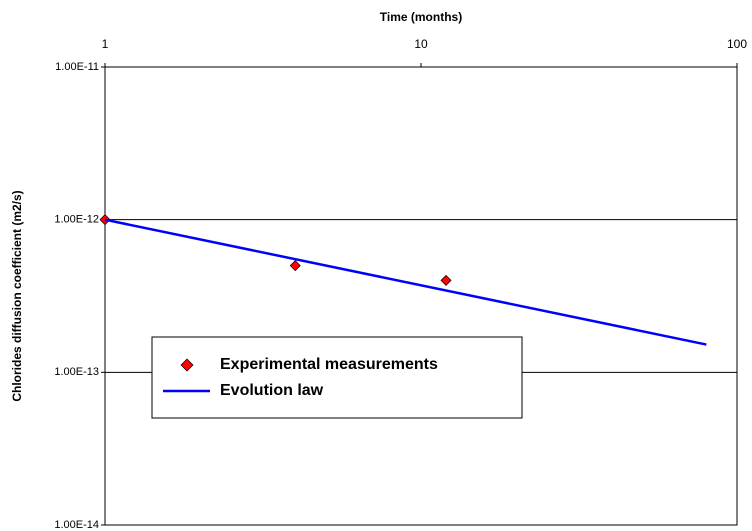 The height and width of the screenshot is (531, 752). Describe the element at coordinates (187, 365) in the screenshot. I see `legend-marker` at that location.